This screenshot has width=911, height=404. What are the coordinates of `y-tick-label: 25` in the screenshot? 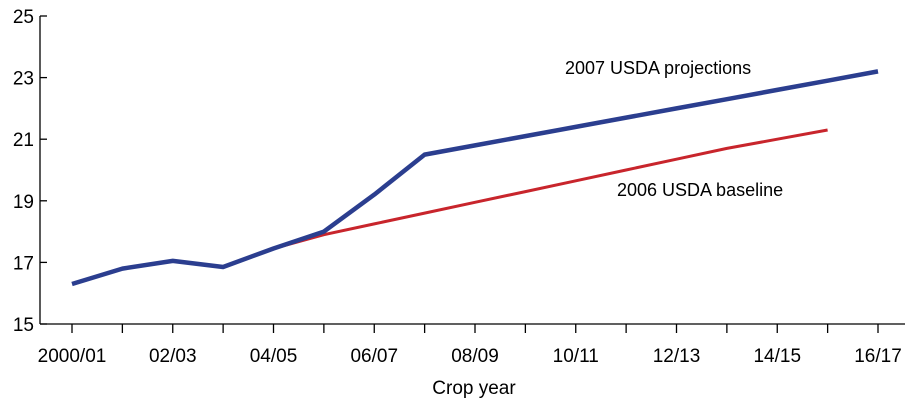 It's located at (23, 17).